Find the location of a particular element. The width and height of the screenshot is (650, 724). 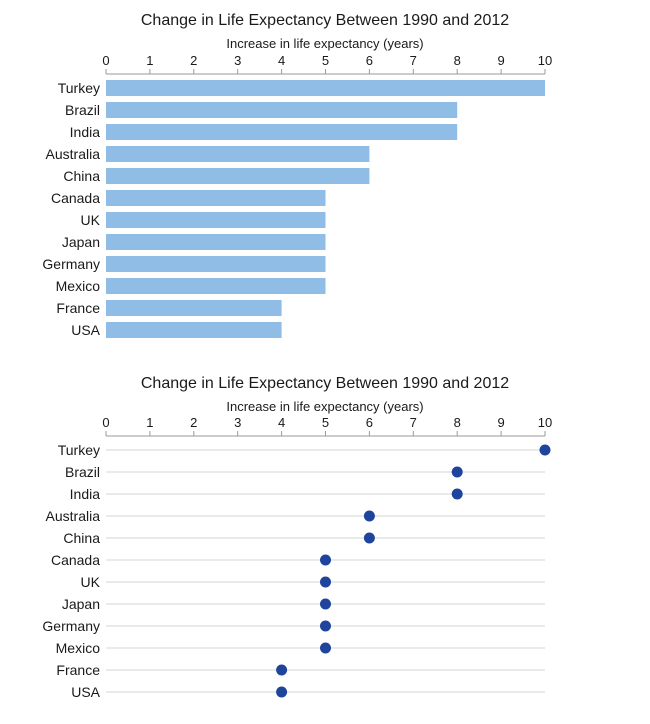

dot-usa is located at coordinates (282, 692).